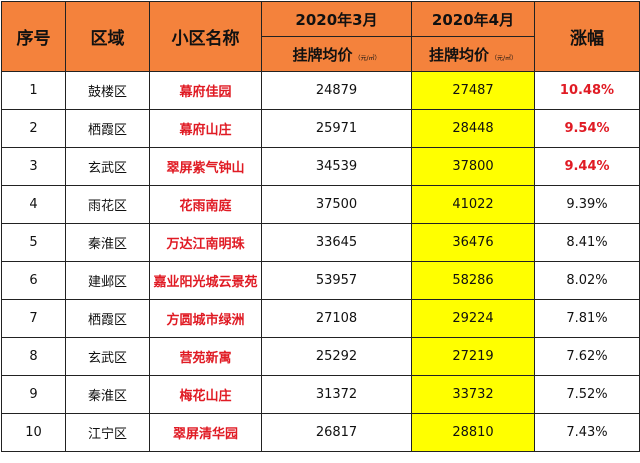 The width and height of the screenshot is (640, 463). What do you see at coordinates (205, 318) in the screenshot?
I see `cell-community-name: 方圆城市绿洲` at bounding box center [205, 318].